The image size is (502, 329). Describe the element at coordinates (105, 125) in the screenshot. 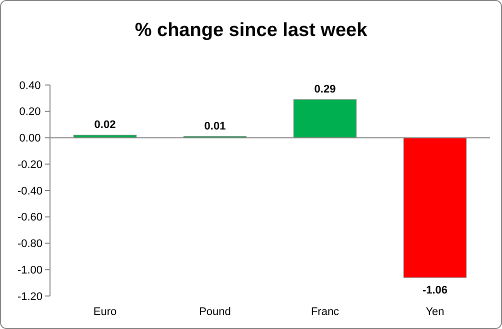

I see `data-label: 0.02` at that location.